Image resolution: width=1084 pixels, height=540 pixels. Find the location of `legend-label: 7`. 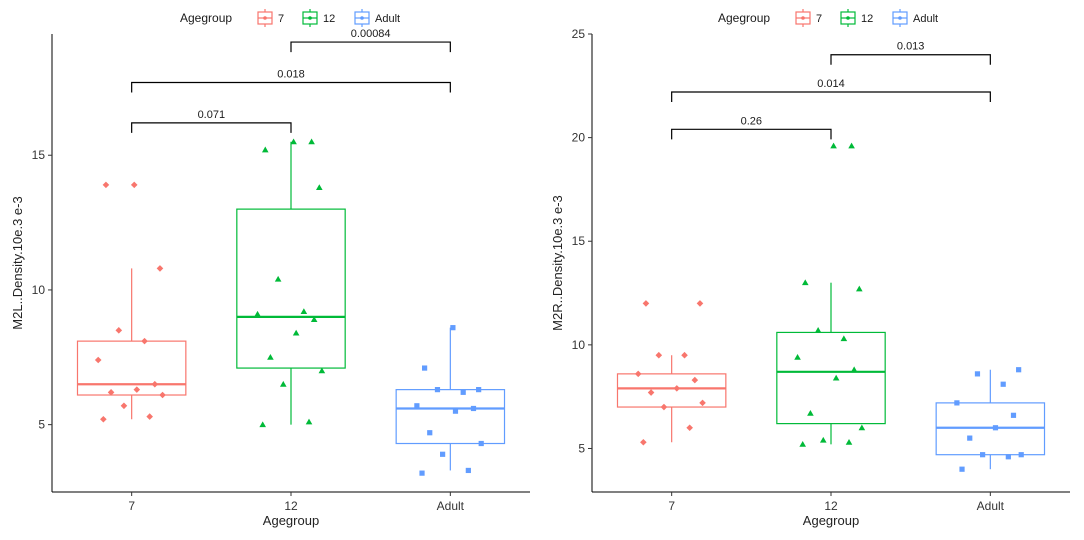

legend-label: 7 is located at coordinates (819, 19).